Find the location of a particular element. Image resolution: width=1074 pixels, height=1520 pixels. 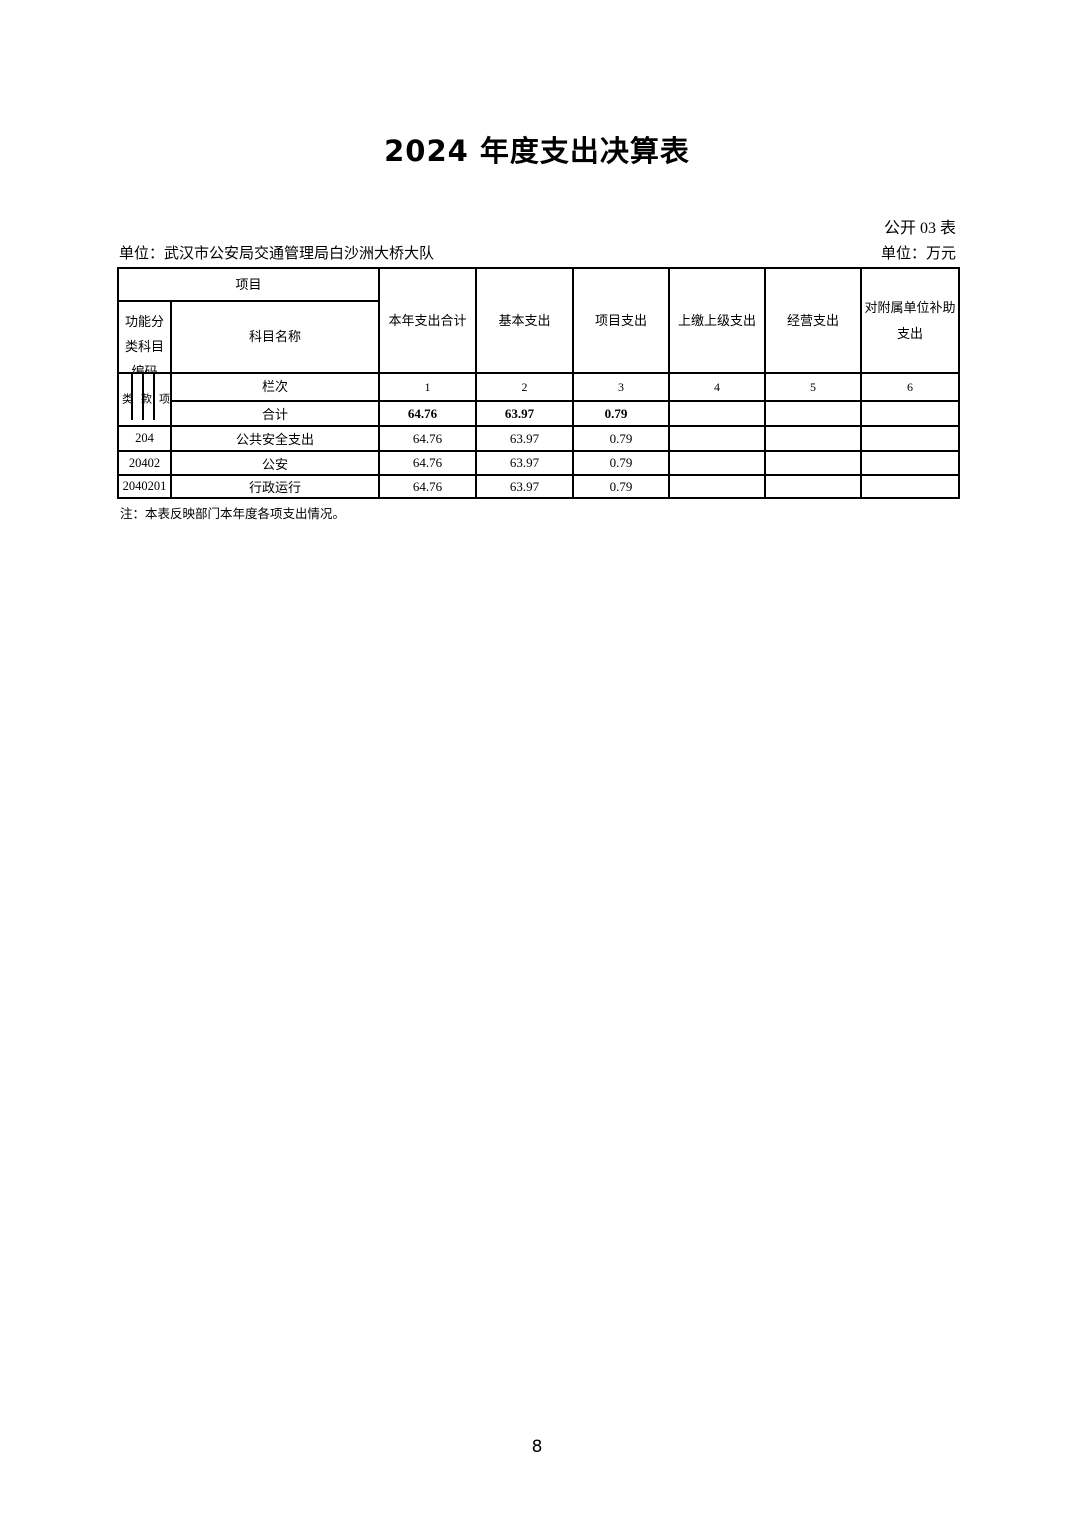

func-code-line: 类科目 is located at coordinates (144, 346).